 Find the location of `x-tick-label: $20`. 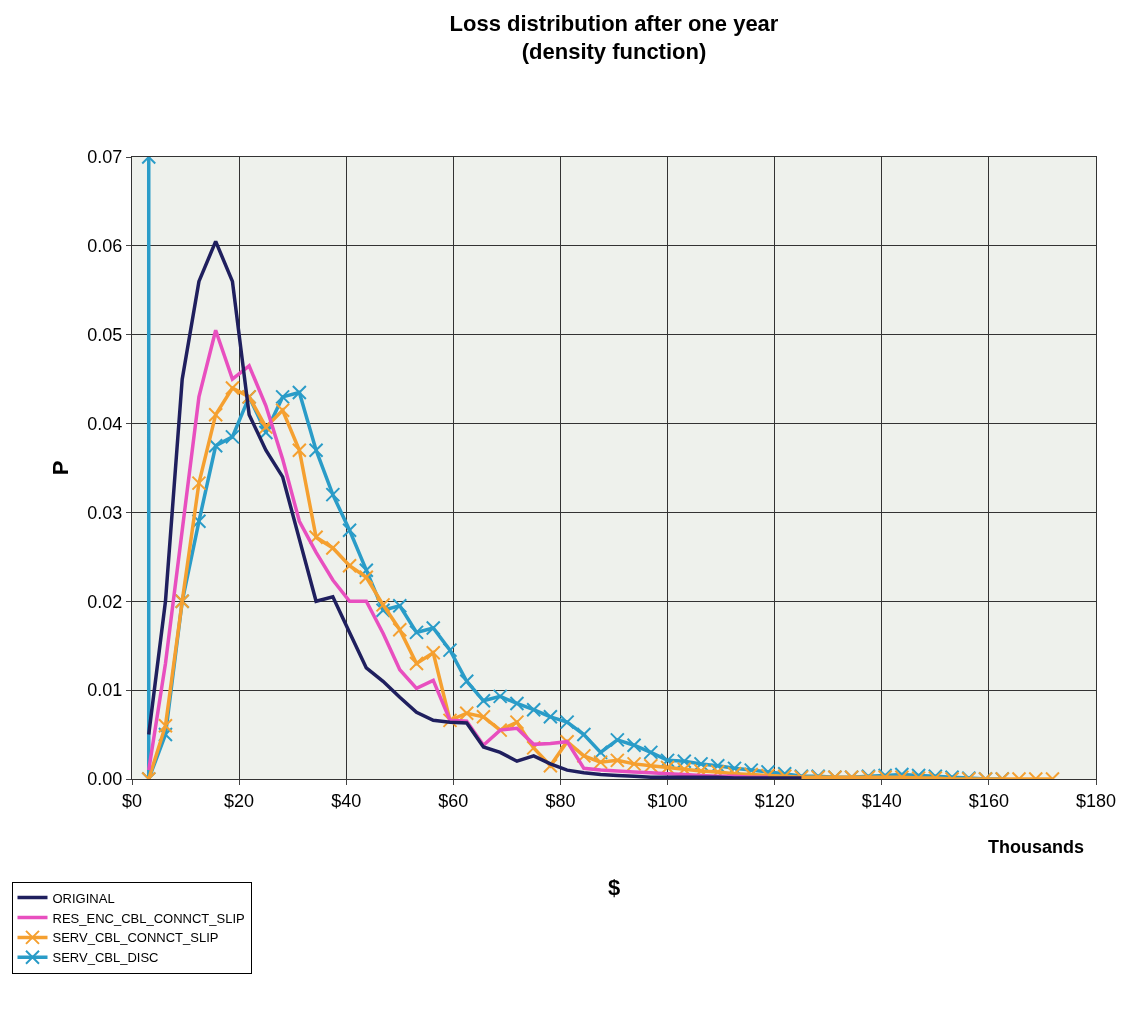

x-tick-label: $20 is located at coordinates (239, 800).